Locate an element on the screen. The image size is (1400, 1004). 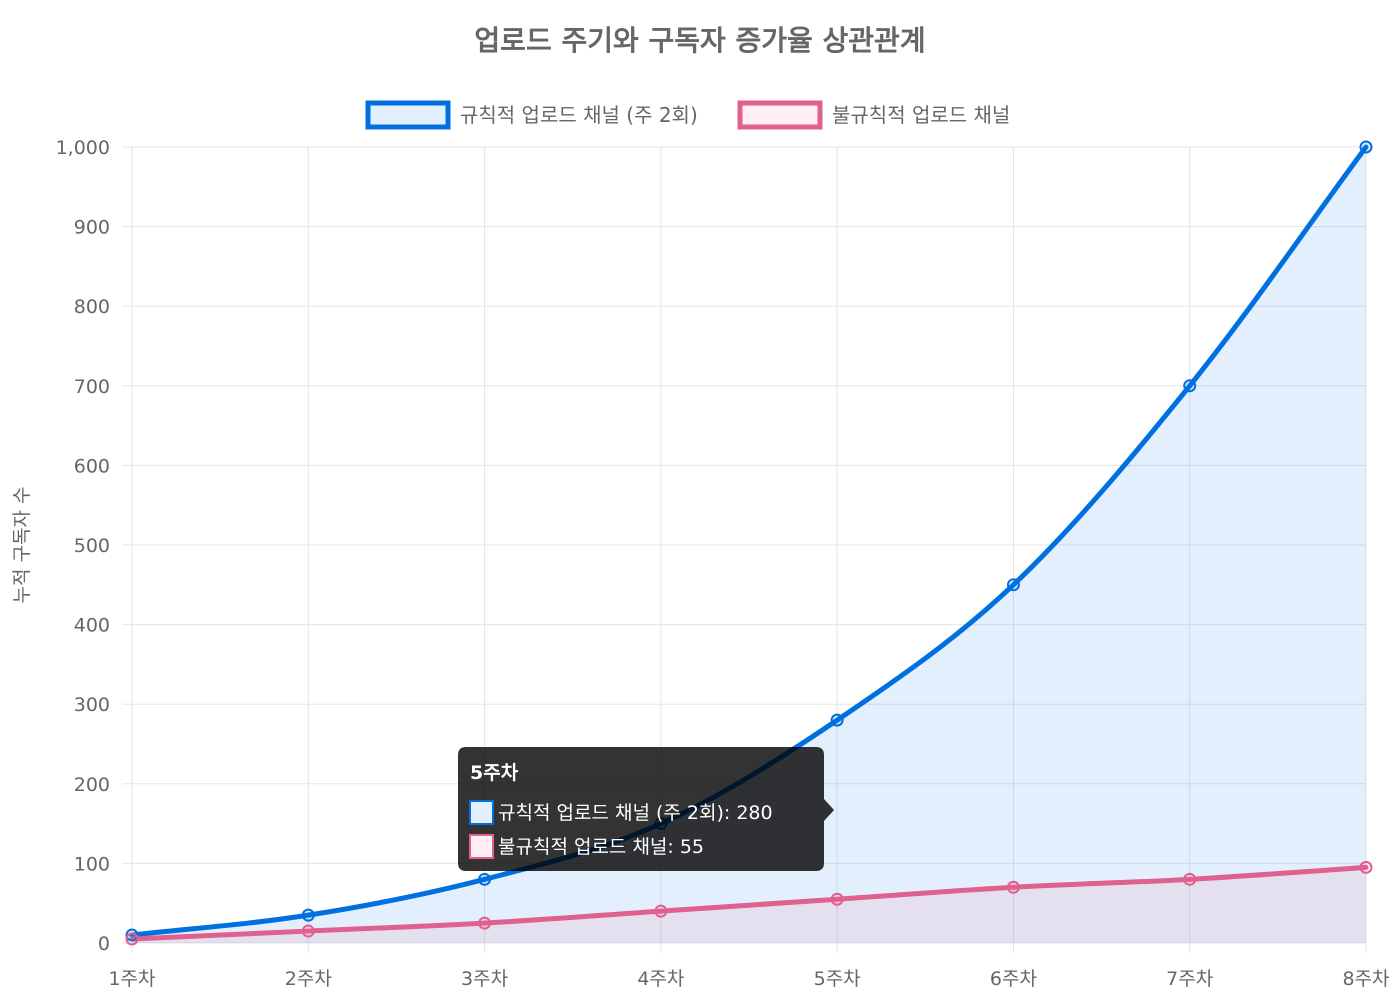
tooltip-line: 불규칙적 업로드 채널: 55 is located at coordinates (601, 847).